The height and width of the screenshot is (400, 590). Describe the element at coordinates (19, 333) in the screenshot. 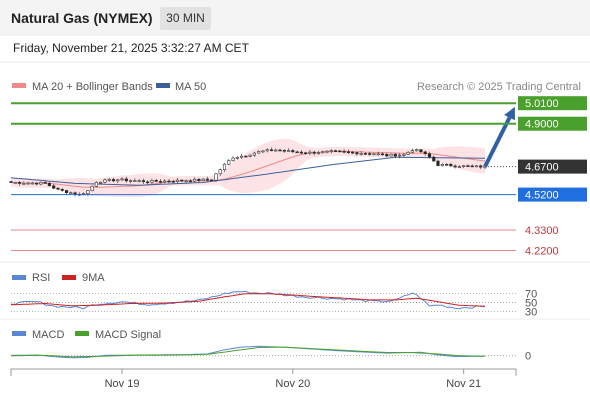

I see `legend-macd-swatch` at that location.